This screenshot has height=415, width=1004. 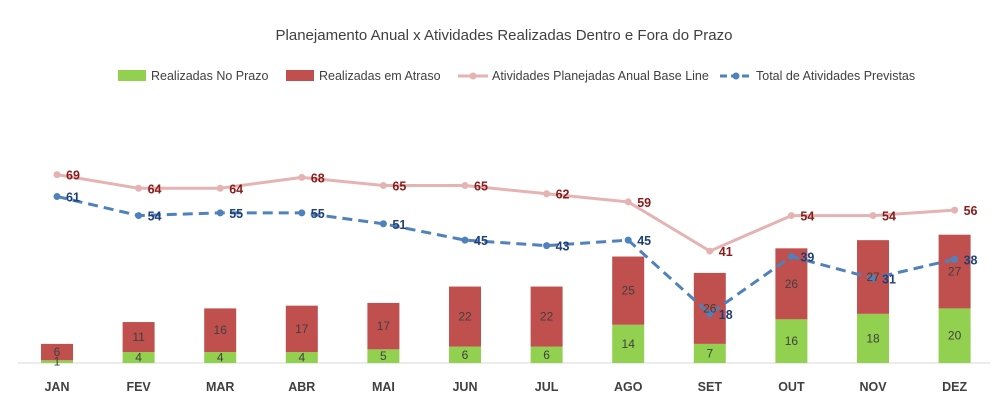 I want to click on line-point-base-line-set, so click(x=710, y=251).